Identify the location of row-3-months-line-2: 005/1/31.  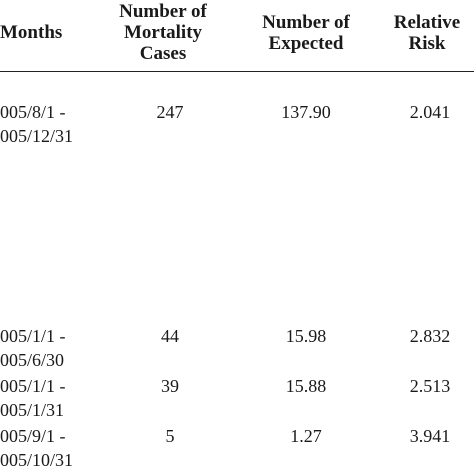
(32, 410).